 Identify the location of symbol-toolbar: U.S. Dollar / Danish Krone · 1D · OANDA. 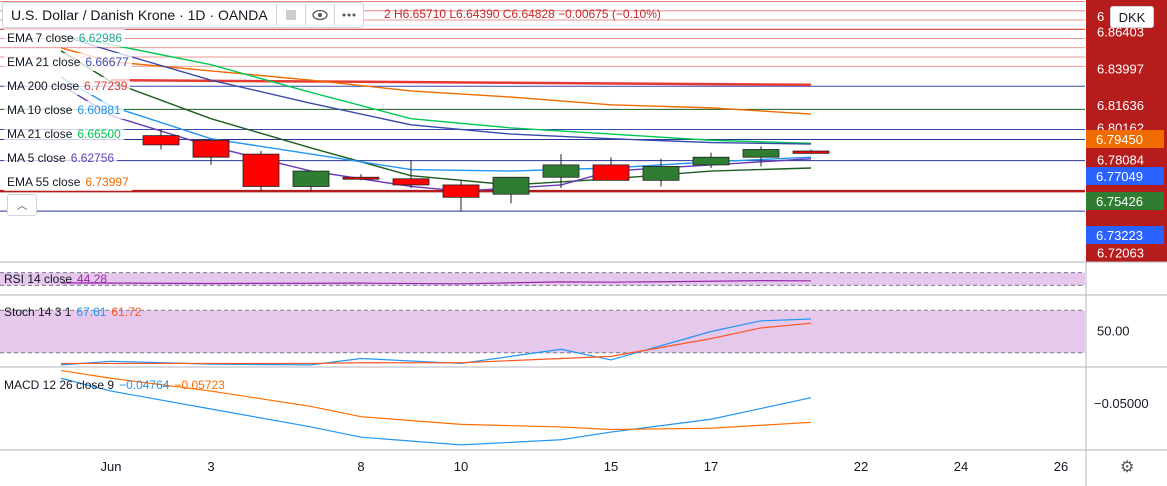
(183, 15).